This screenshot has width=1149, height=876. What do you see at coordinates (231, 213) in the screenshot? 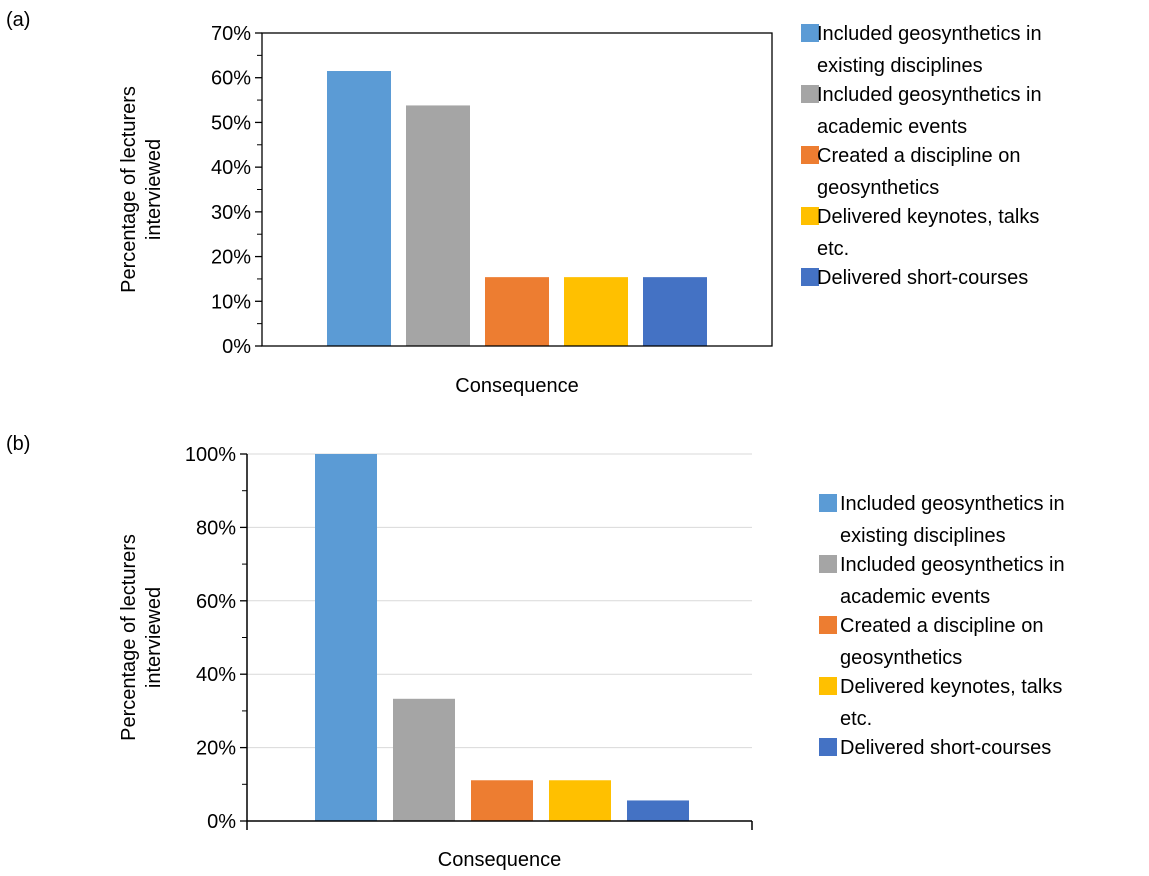
I see `y-tick-label: 30%` at bounding box center [231, 213].